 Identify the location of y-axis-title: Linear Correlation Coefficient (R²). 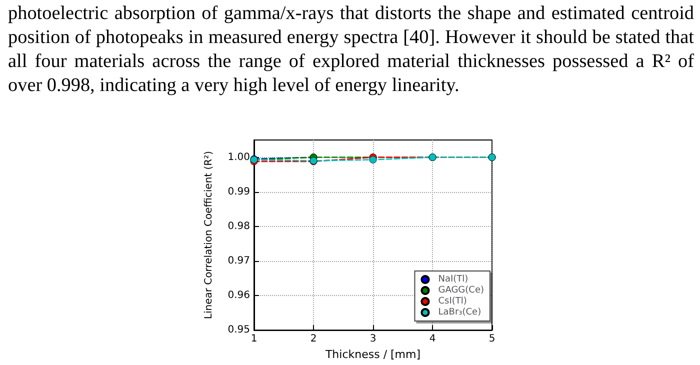
(209, 235).